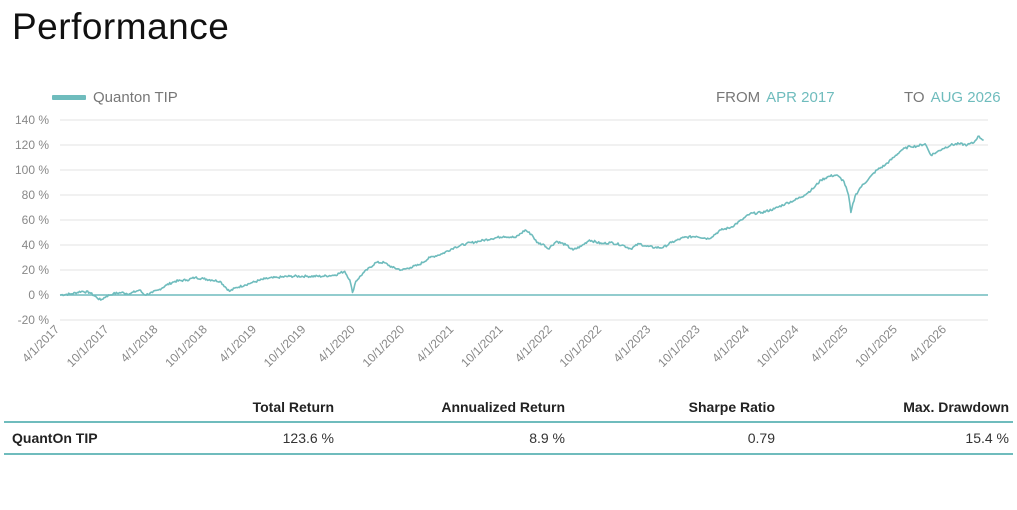 Image resolution: width=1017 pixels, height=510 pixels. I want to click on page-title: Performance, so click(121, 26).